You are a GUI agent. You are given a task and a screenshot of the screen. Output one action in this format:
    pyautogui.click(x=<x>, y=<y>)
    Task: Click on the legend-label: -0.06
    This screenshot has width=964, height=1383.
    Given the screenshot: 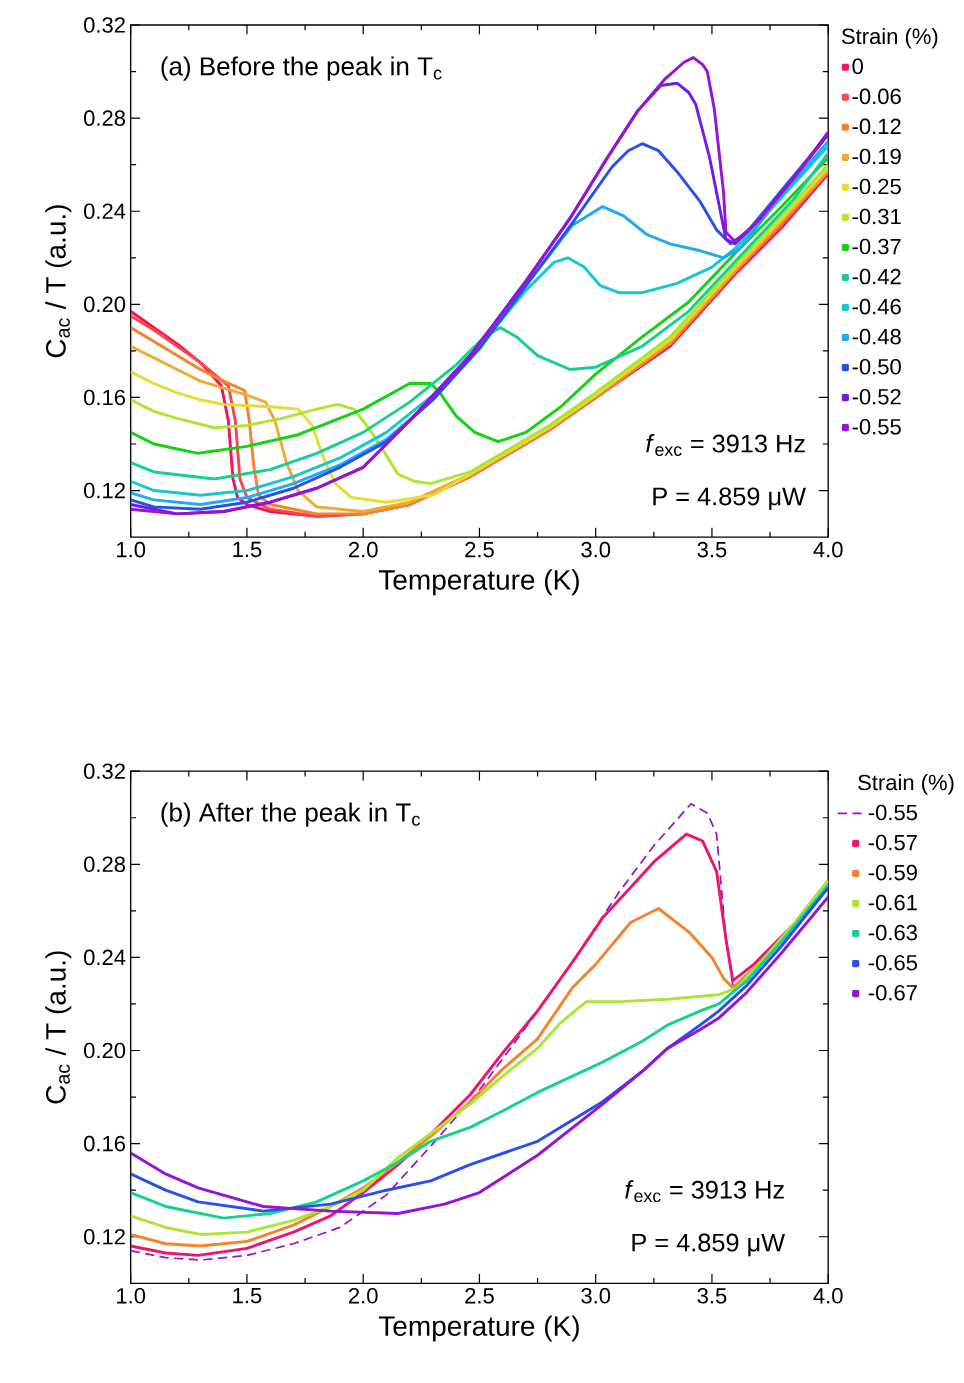 What is the action you would take?
    pyautogui.click(x=876, y=96)
    